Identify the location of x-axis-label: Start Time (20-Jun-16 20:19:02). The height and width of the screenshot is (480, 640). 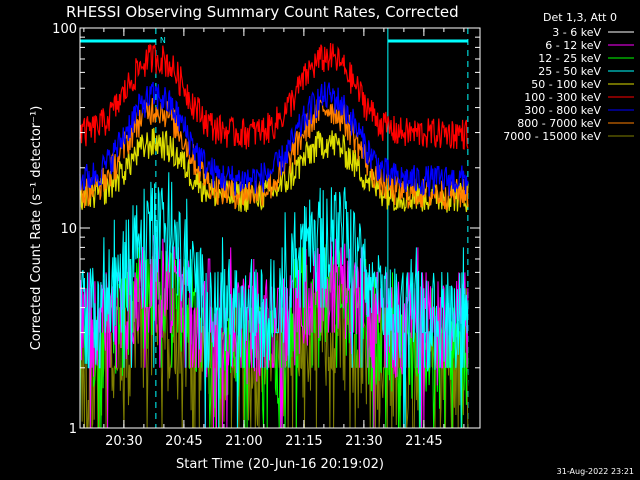
(280, 464).